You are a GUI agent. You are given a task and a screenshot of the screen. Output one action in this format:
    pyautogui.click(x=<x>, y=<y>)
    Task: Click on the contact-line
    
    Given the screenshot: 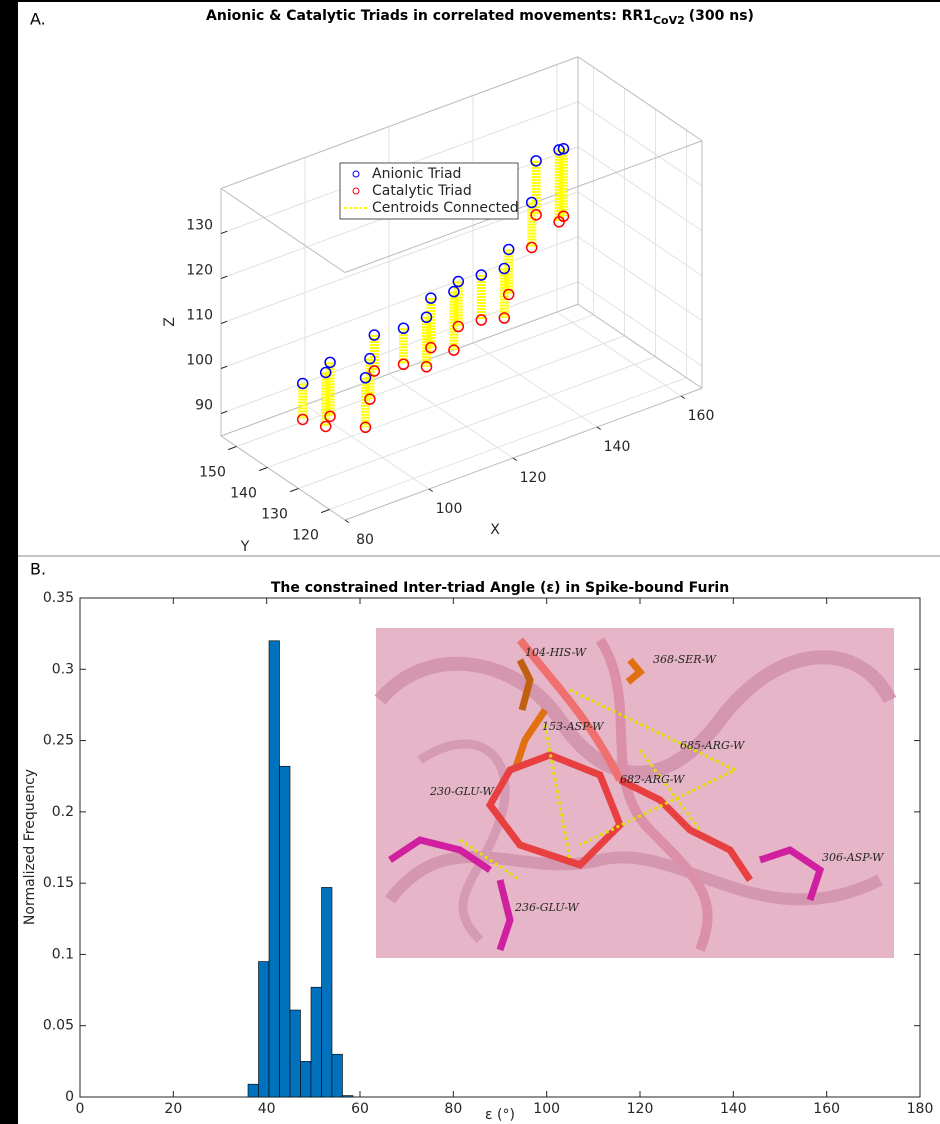 What is the action you would take?
    pyautogui.click(x=599, y=785)
    